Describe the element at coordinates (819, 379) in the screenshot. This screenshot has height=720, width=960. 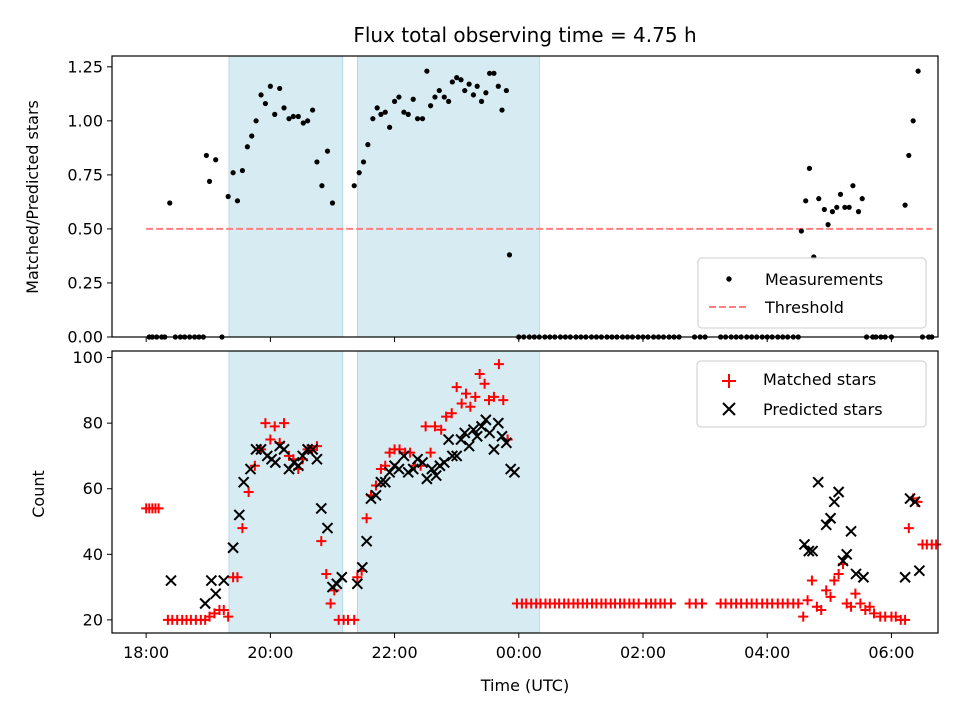
I see `legend-matched-label: Matched stars` at that location.